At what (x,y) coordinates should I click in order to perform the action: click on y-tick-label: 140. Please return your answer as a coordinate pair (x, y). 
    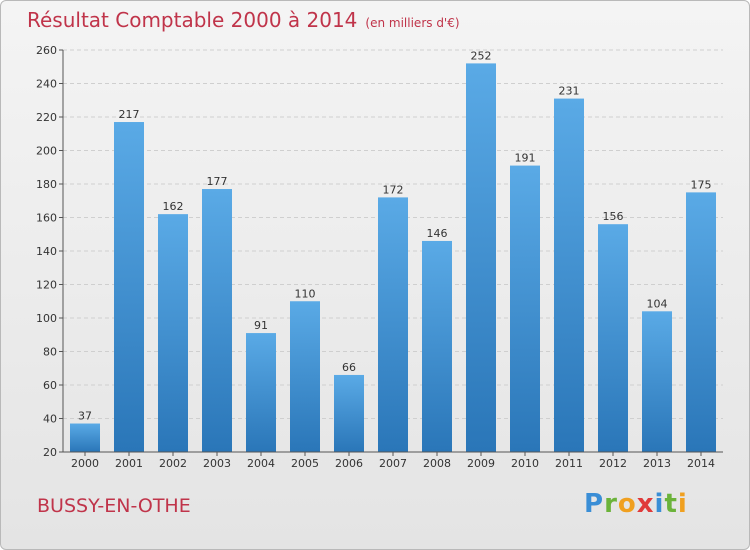
    Looking at the image, I should click on (46, 251).